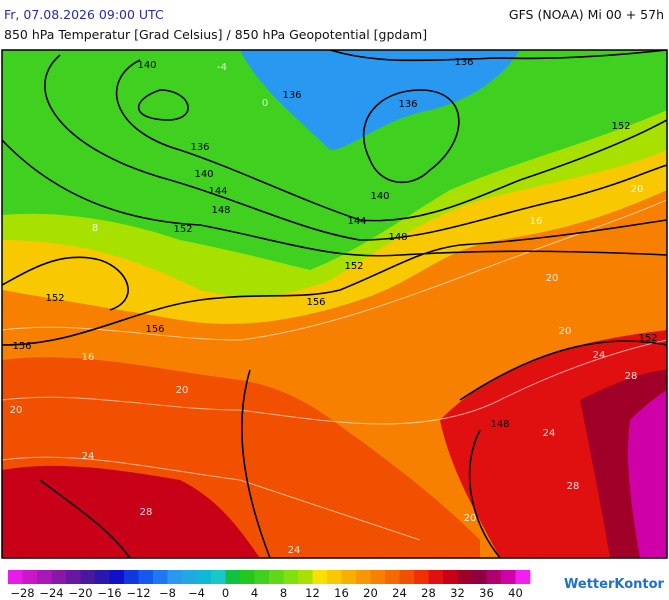 The width and height of the screenshot is (669, 600). Describe the element at coordinates (109, 593) in the screenshot. I see `colorbar-label: −16` at that location.